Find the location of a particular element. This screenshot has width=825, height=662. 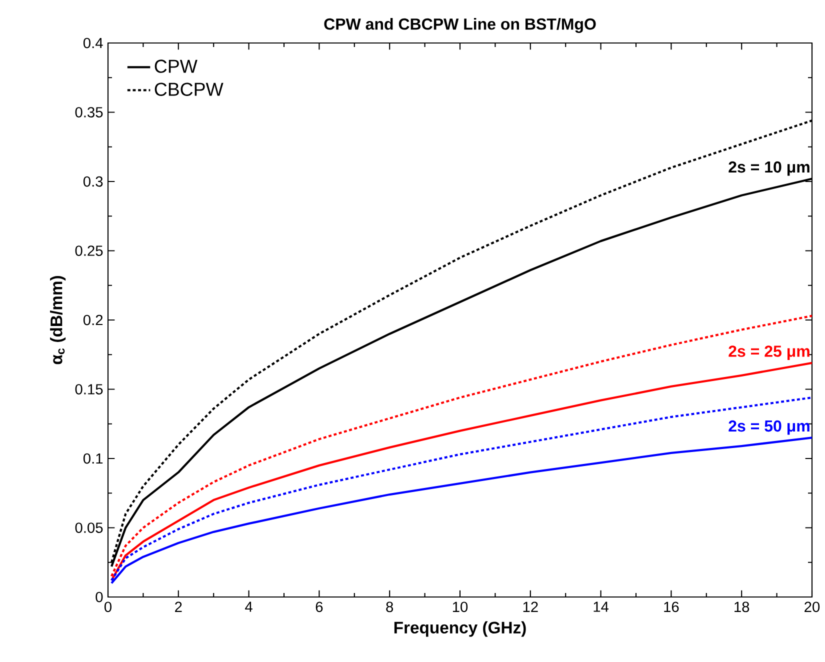

x-axis-title: Frequency (GHz) is located at coordinates (460, 629).